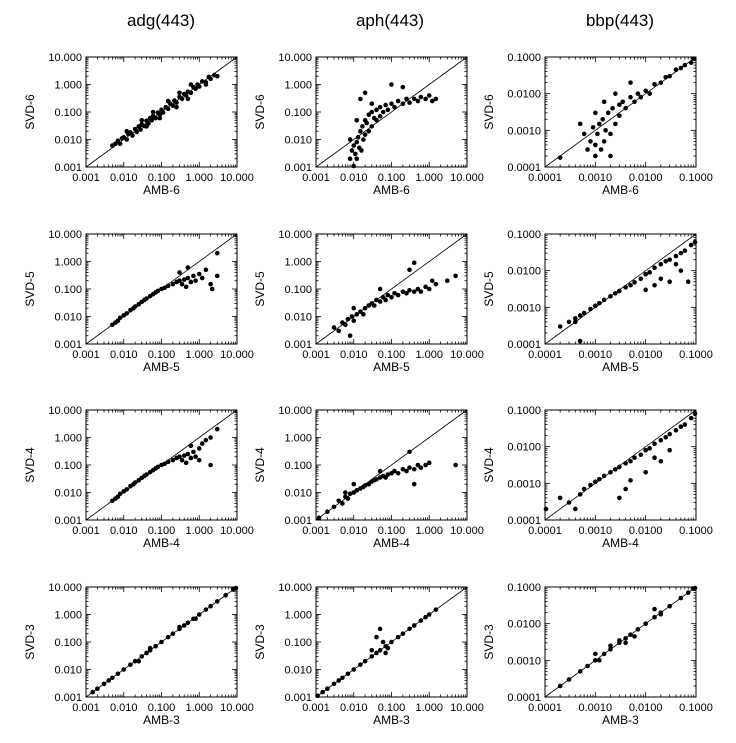  Describe the element at coordinates (429, 355) in the screenshot. I see `x-tick-label: 1.000` at that location.